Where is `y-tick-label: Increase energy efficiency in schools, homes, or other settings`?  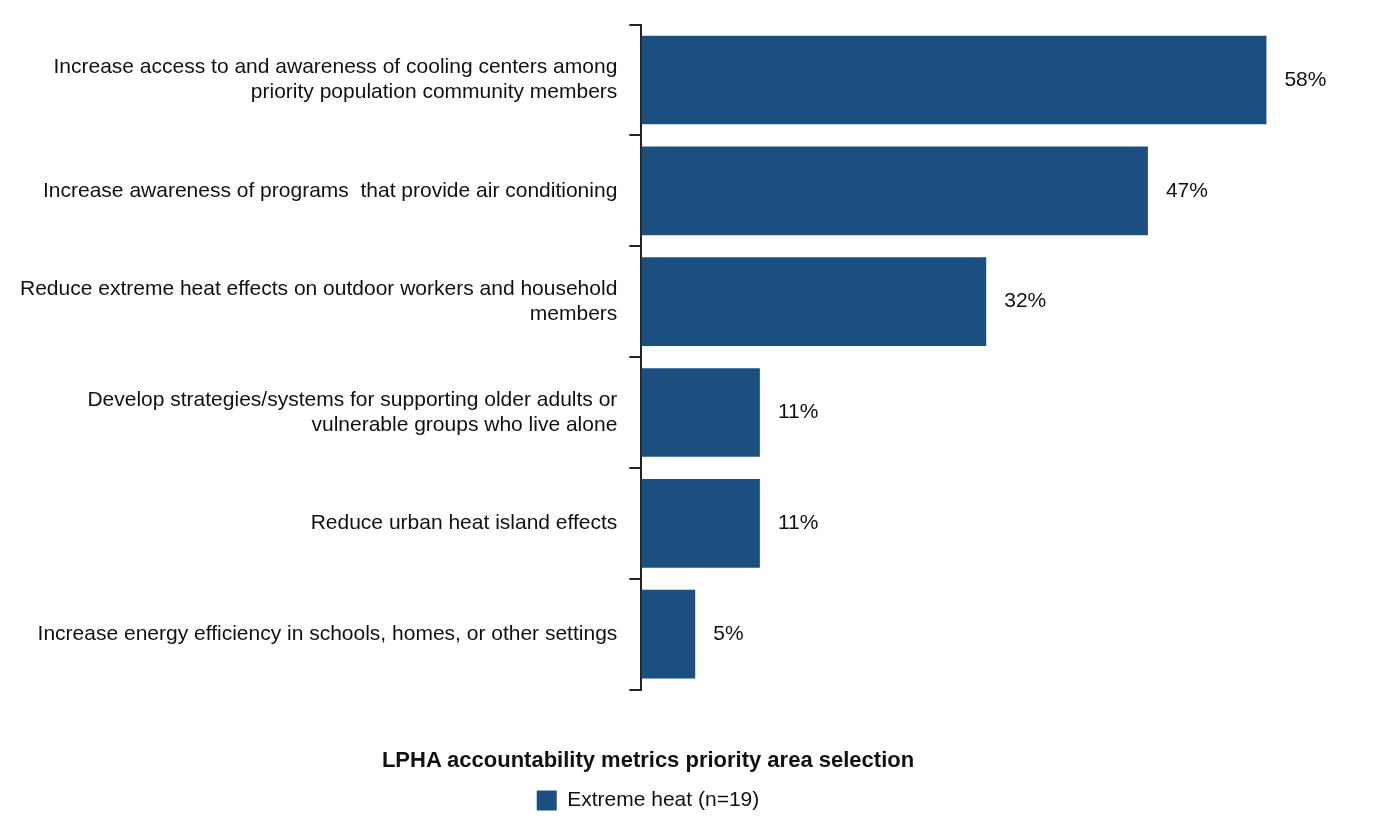 y-tick-label: Increase energy efficiency in schools, homes, or other settings is located at coordinates (327, 632).